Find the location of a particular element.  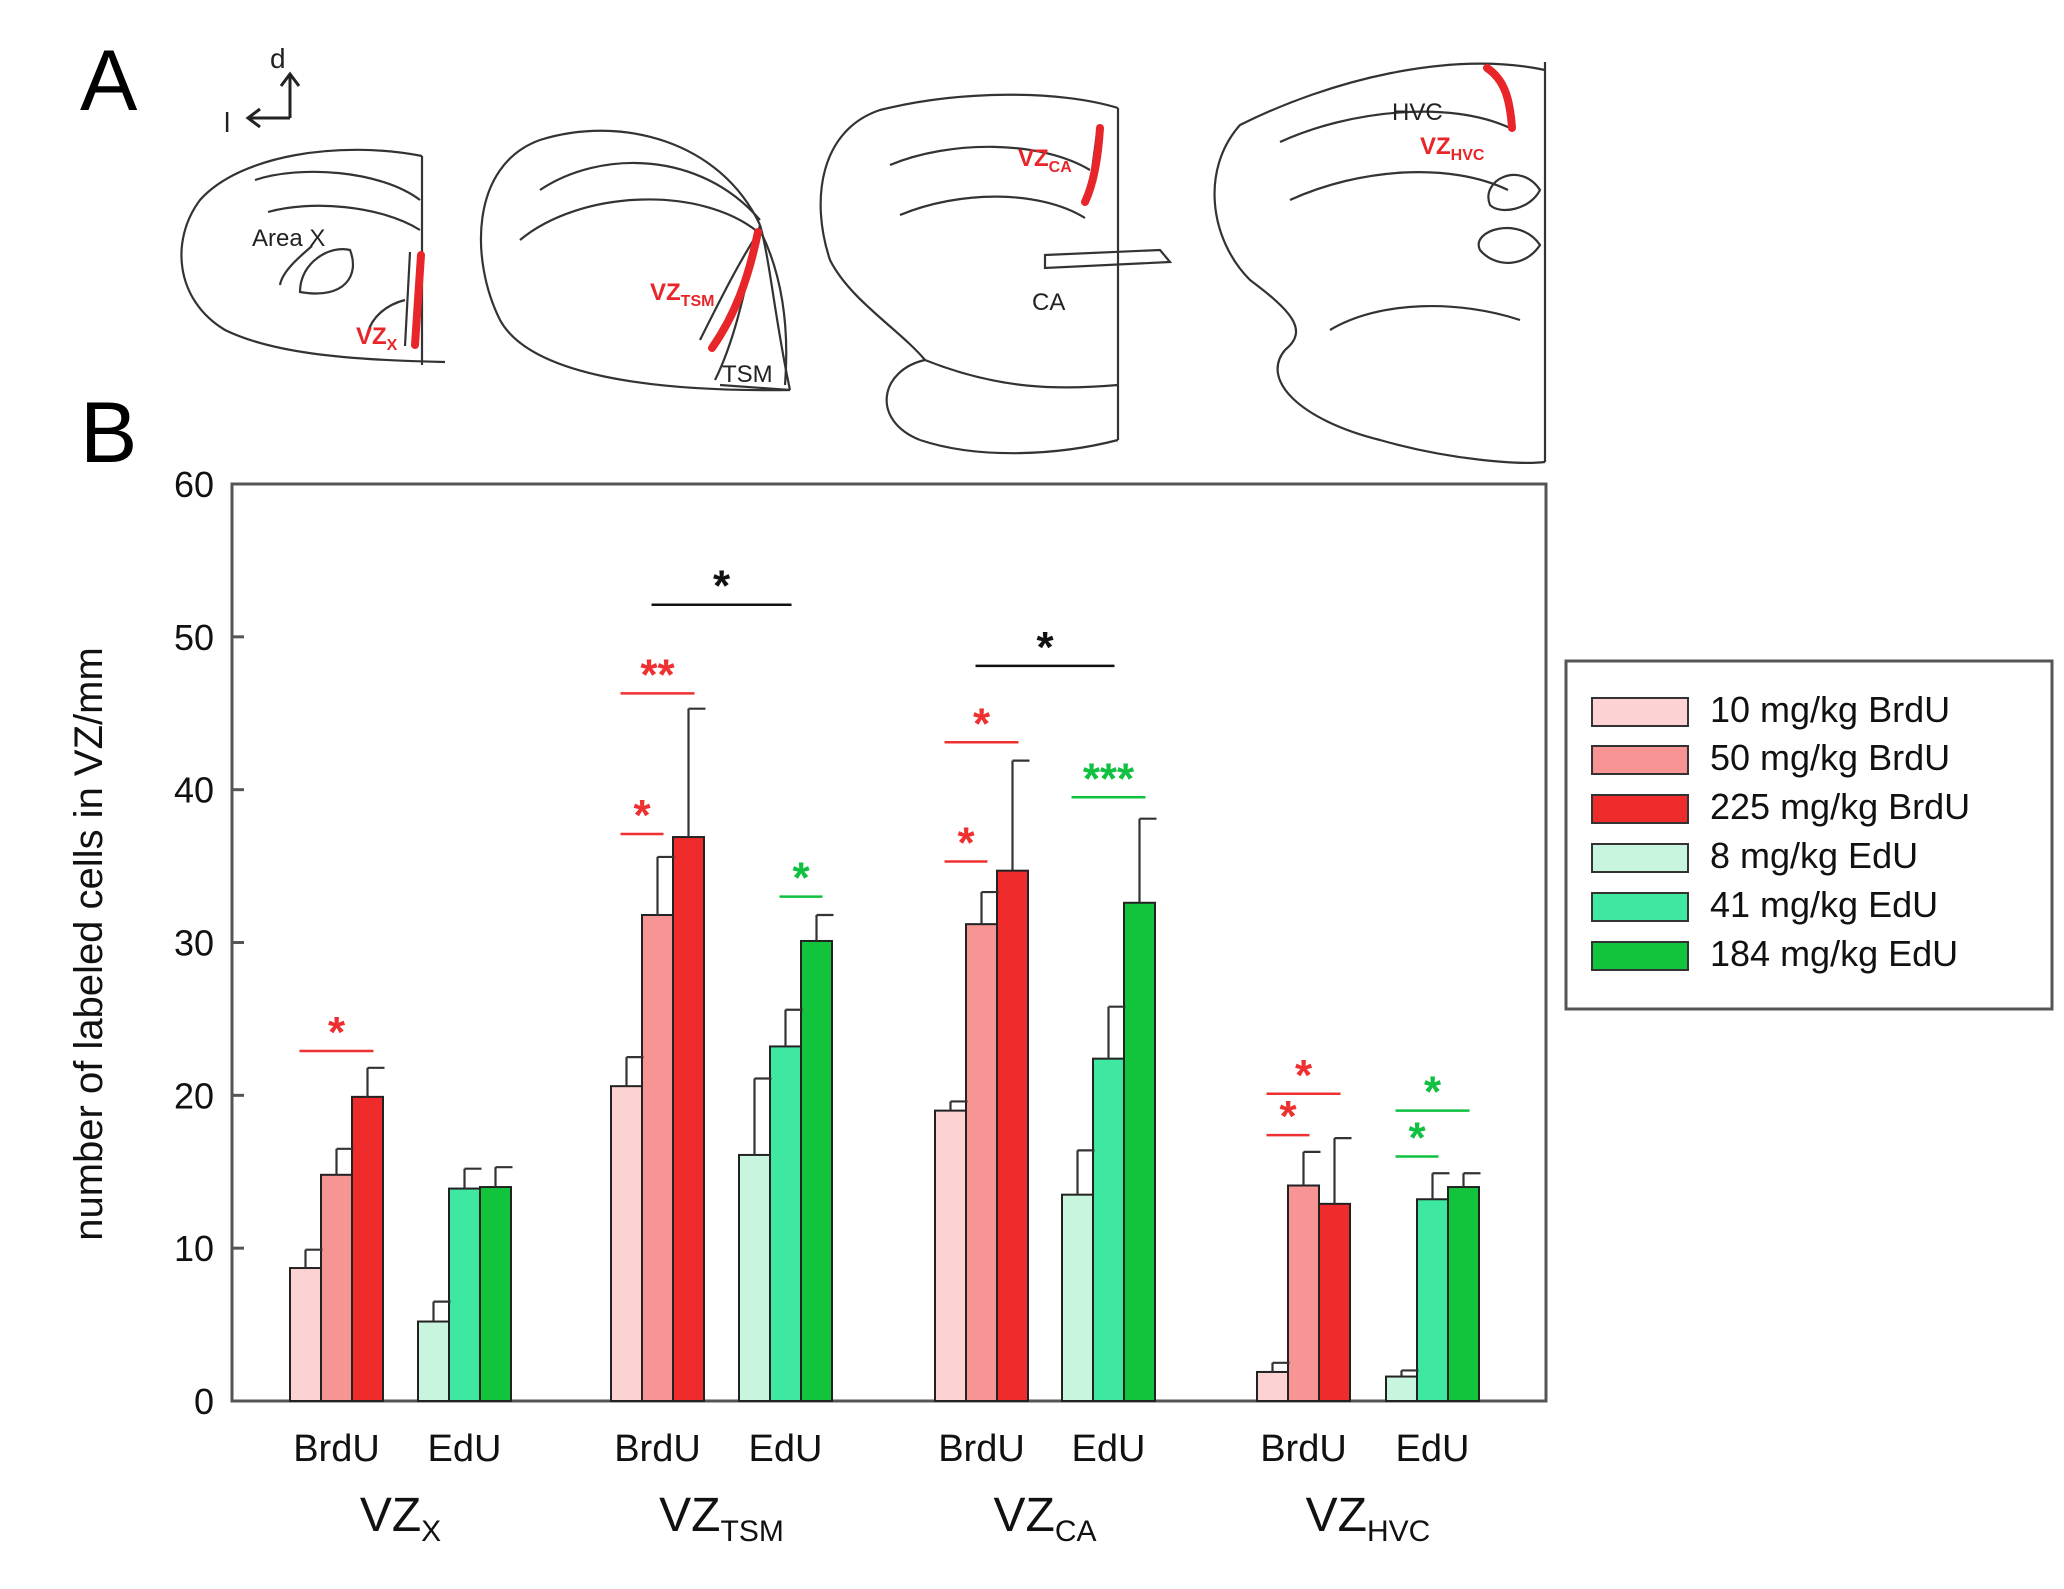

y-tick-label: 50 is located at coordinates (194, 637).